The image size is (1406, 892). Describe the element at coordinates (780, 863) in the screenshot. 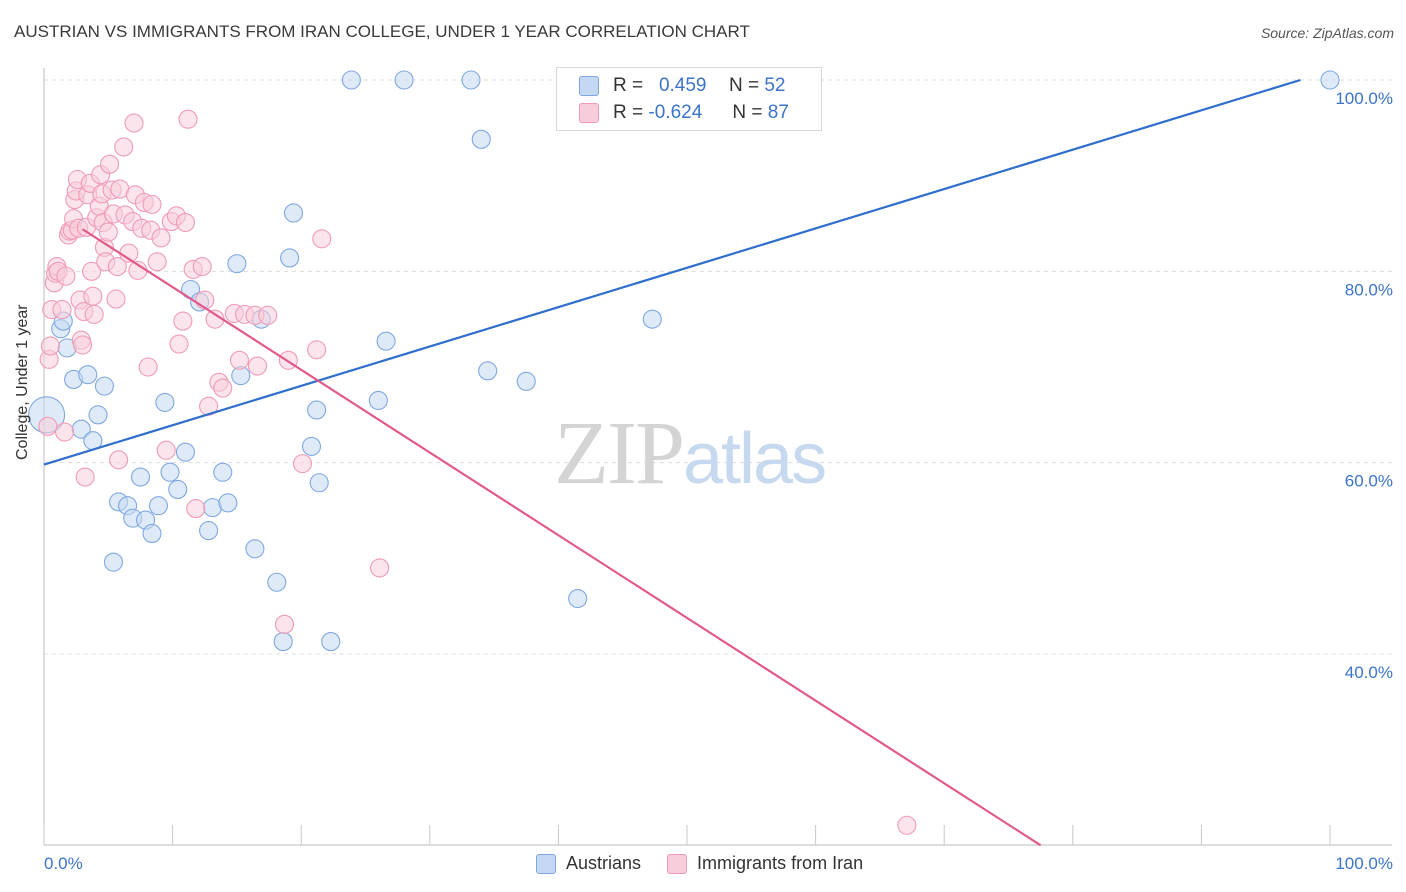

I see `legend-label-iran: Immigrants from Iran` at that location.